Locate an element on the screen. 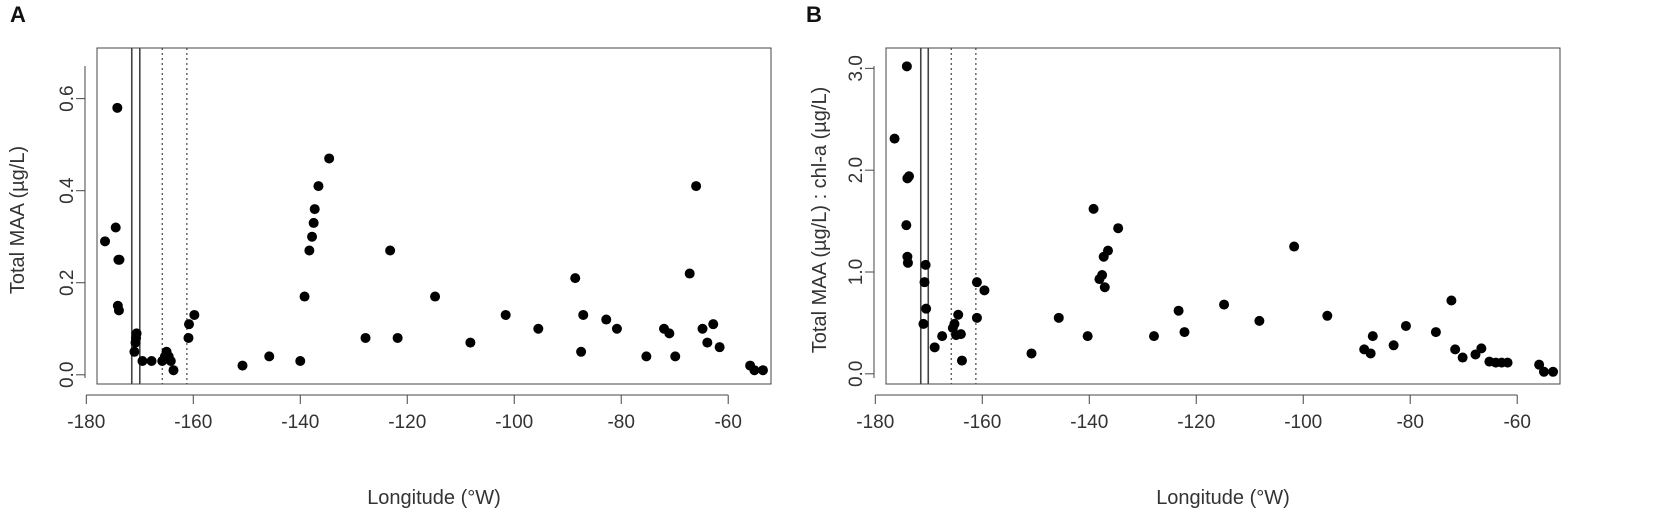 The width and height of the screenshot is (1654, 528). y-axis-title: Total MAA (µg/L) is located at coordinates (18, 220).